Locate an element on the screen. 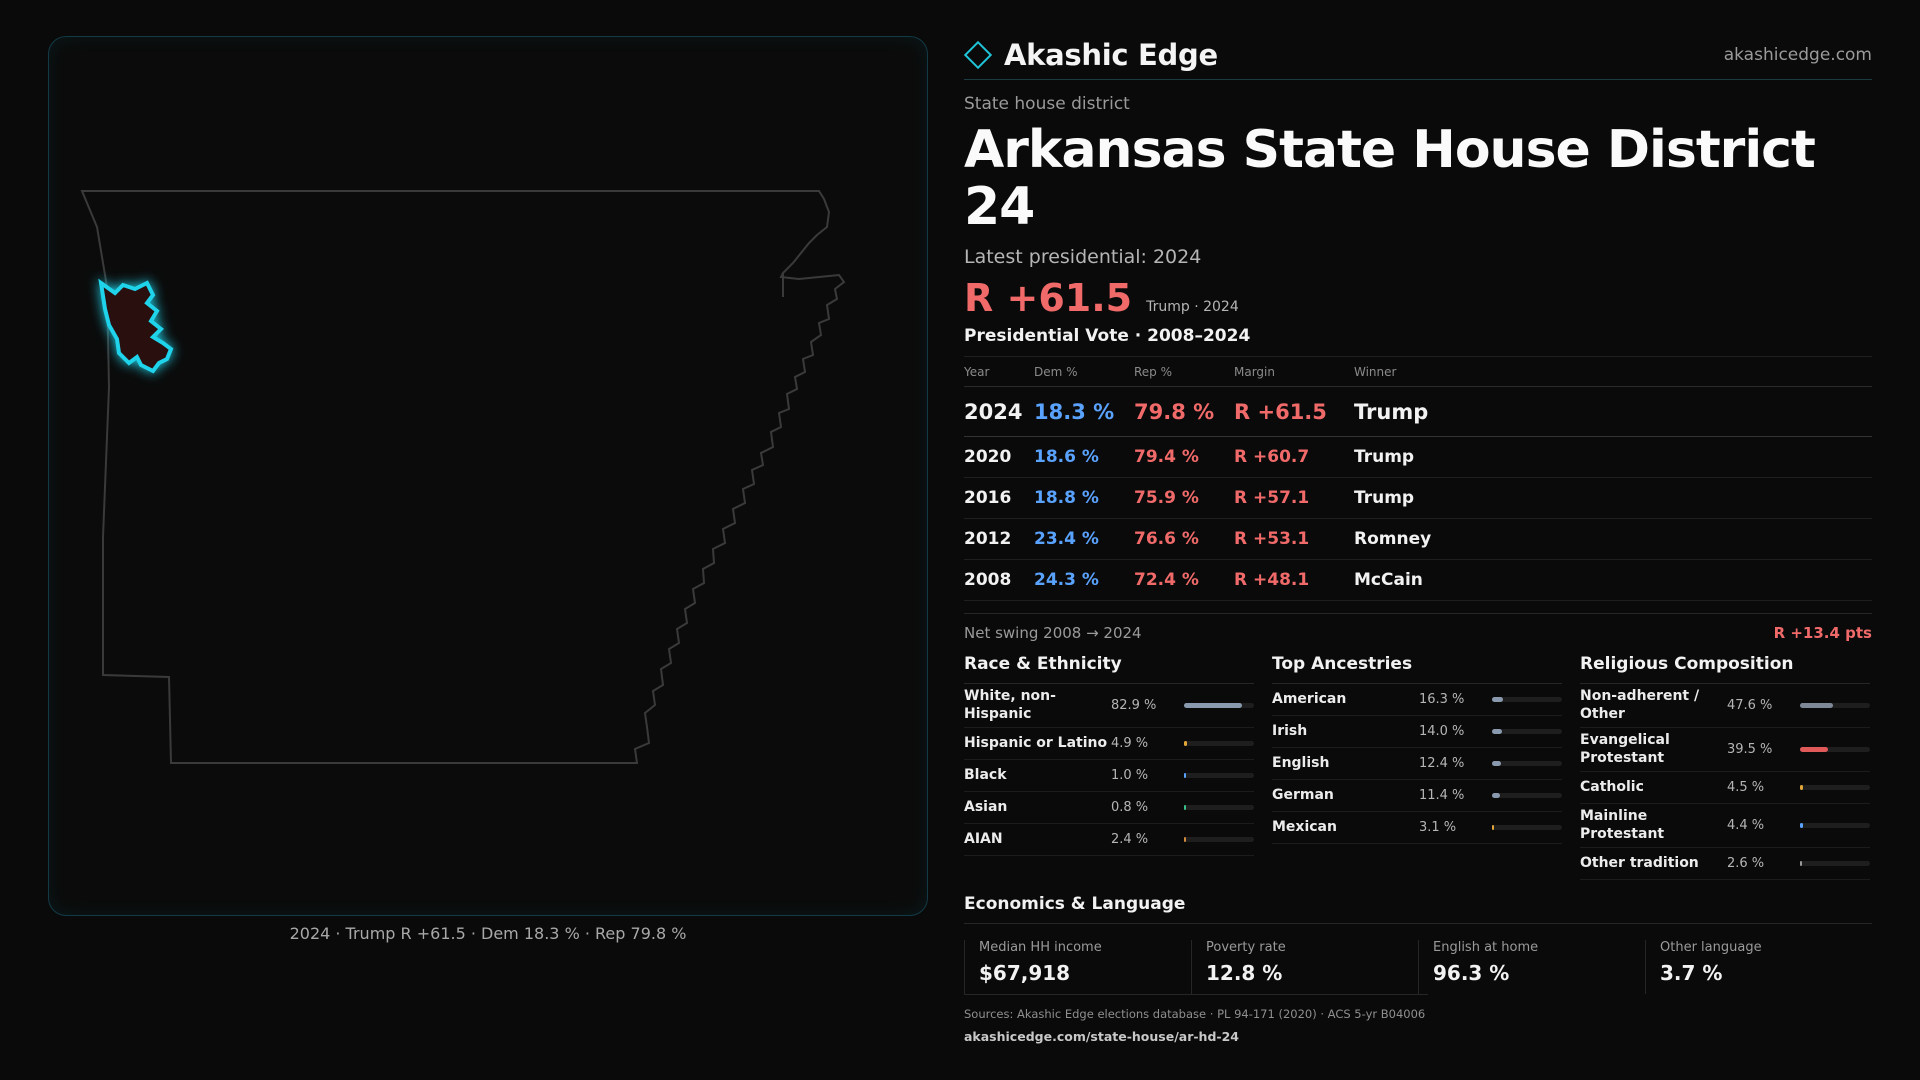 The height and width of the screenshot is (1080, 1920). list-item: English 12.4 % is located at coordinates (1417, 764).